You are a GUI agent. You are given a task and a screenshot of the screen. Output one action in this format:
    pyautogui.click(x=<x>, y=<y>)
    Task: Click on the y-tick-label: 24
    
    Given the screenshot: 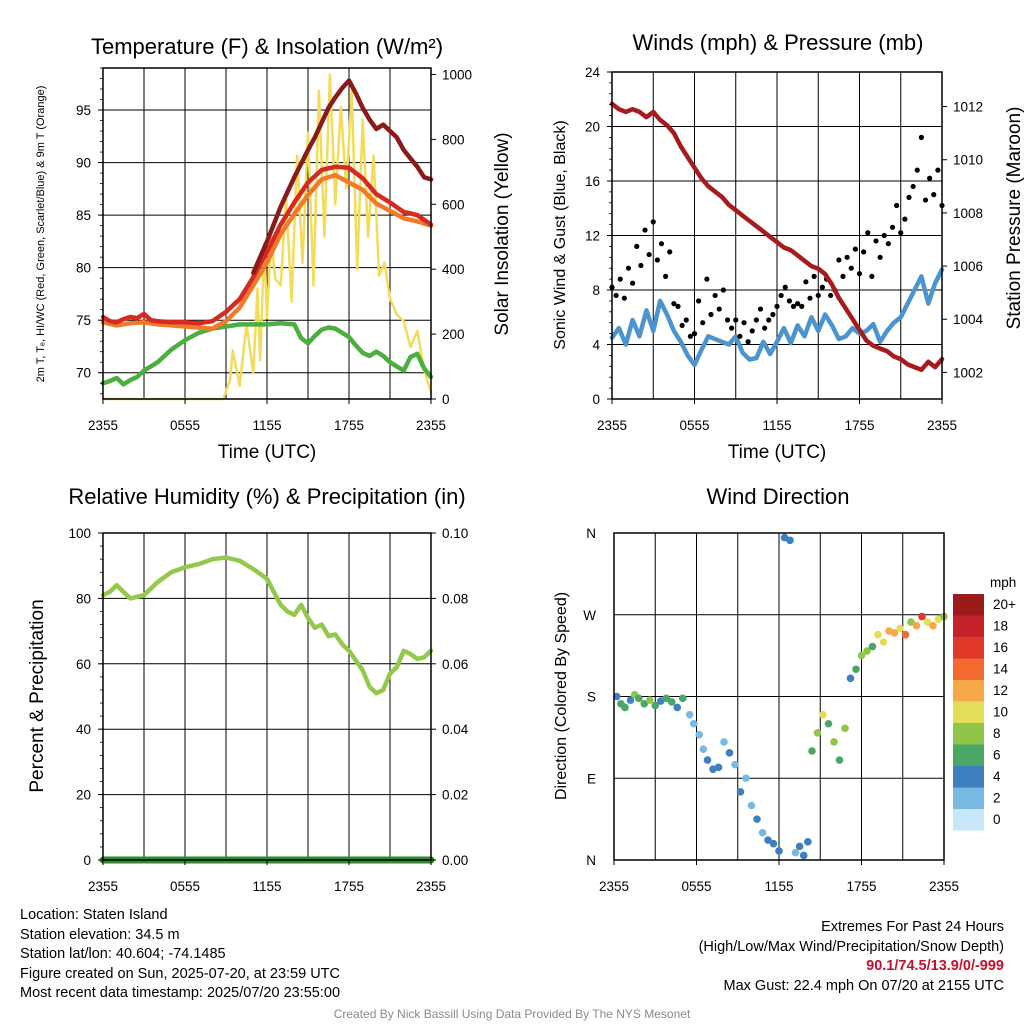 What is the action you would take?
    pyautogui.click(x=593, y=72)
    